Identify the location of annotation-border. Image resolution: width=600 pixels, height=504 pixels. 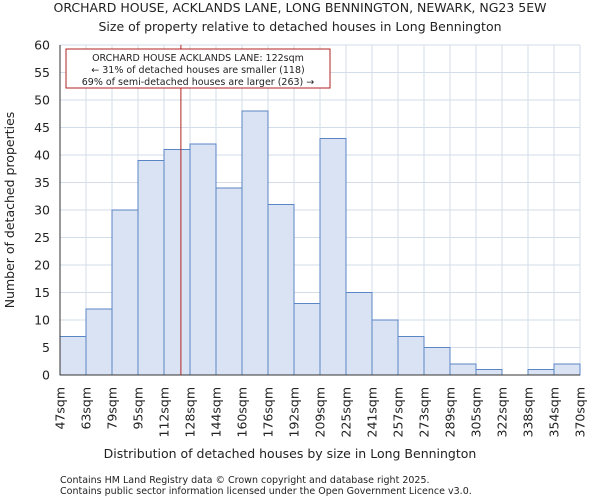
(198, 68).